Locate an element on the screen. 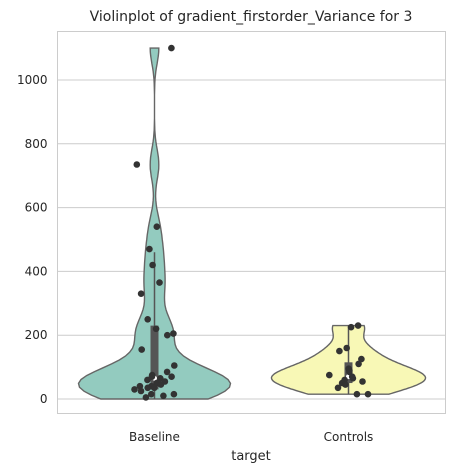 The image size is (454, 473). y-tick-label: 600 is located at coordinates (36, 208).